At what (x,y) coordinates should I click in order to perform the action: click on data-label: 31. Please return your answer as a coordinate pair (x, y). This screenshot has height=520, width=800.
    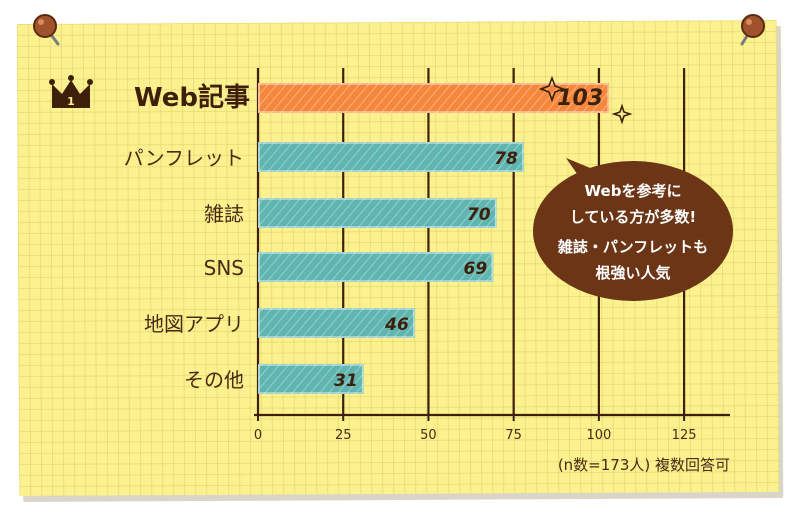
    Looking at the image, I should click on (346, 381).